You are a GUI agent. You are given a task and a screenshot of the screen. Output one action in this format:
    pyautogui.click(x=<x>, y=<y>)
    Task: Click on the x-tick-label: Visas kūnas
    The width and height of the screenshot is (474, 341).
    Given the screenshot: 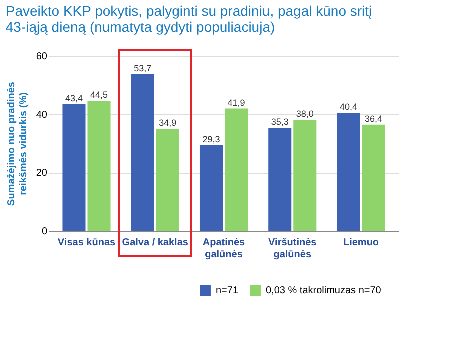 What is the action you would take?
    pyautogui.click(x=87, y=243)
    